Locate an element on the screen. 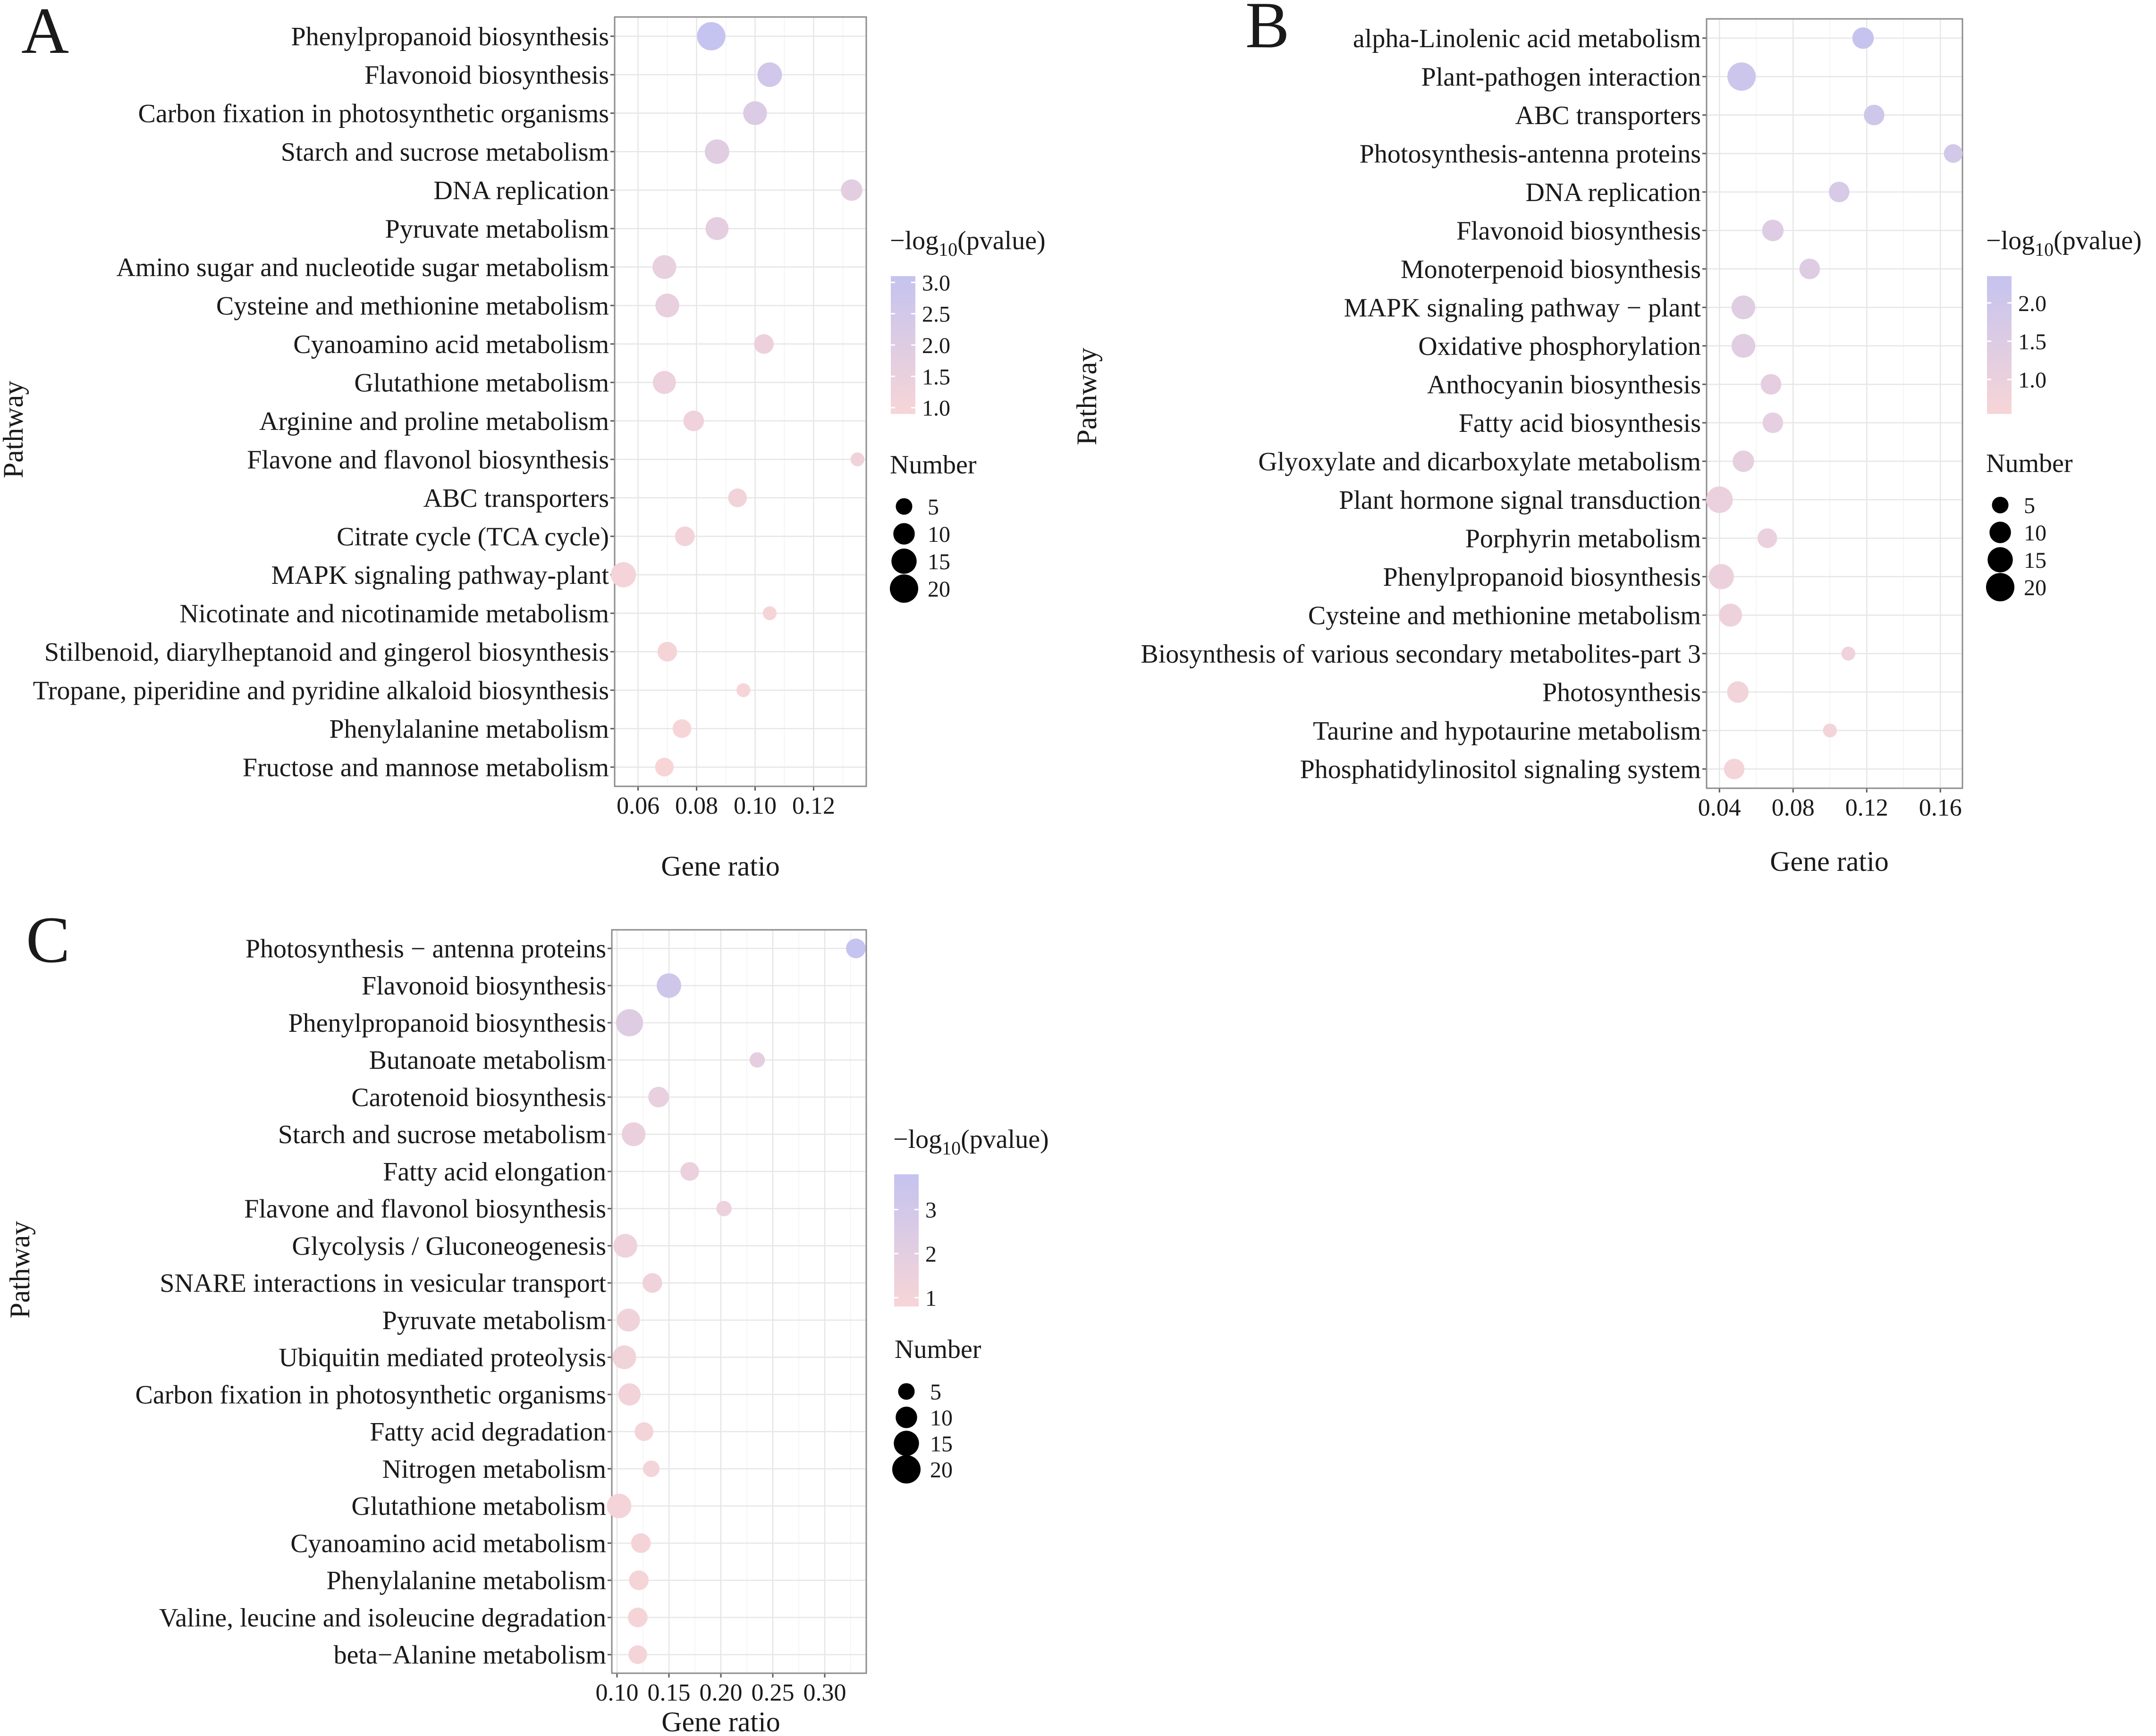 The image size is (2156, 1736). color-bar-label: 2.5 is located at coordinates (936, 314).